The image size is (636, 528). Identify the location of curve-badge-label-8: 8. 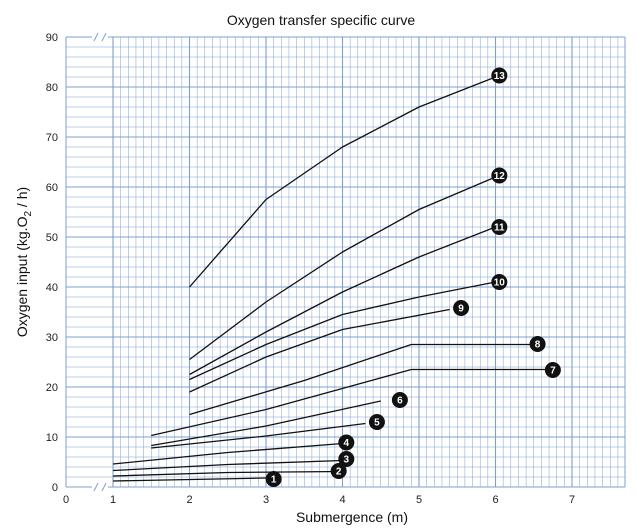
(538, 345).